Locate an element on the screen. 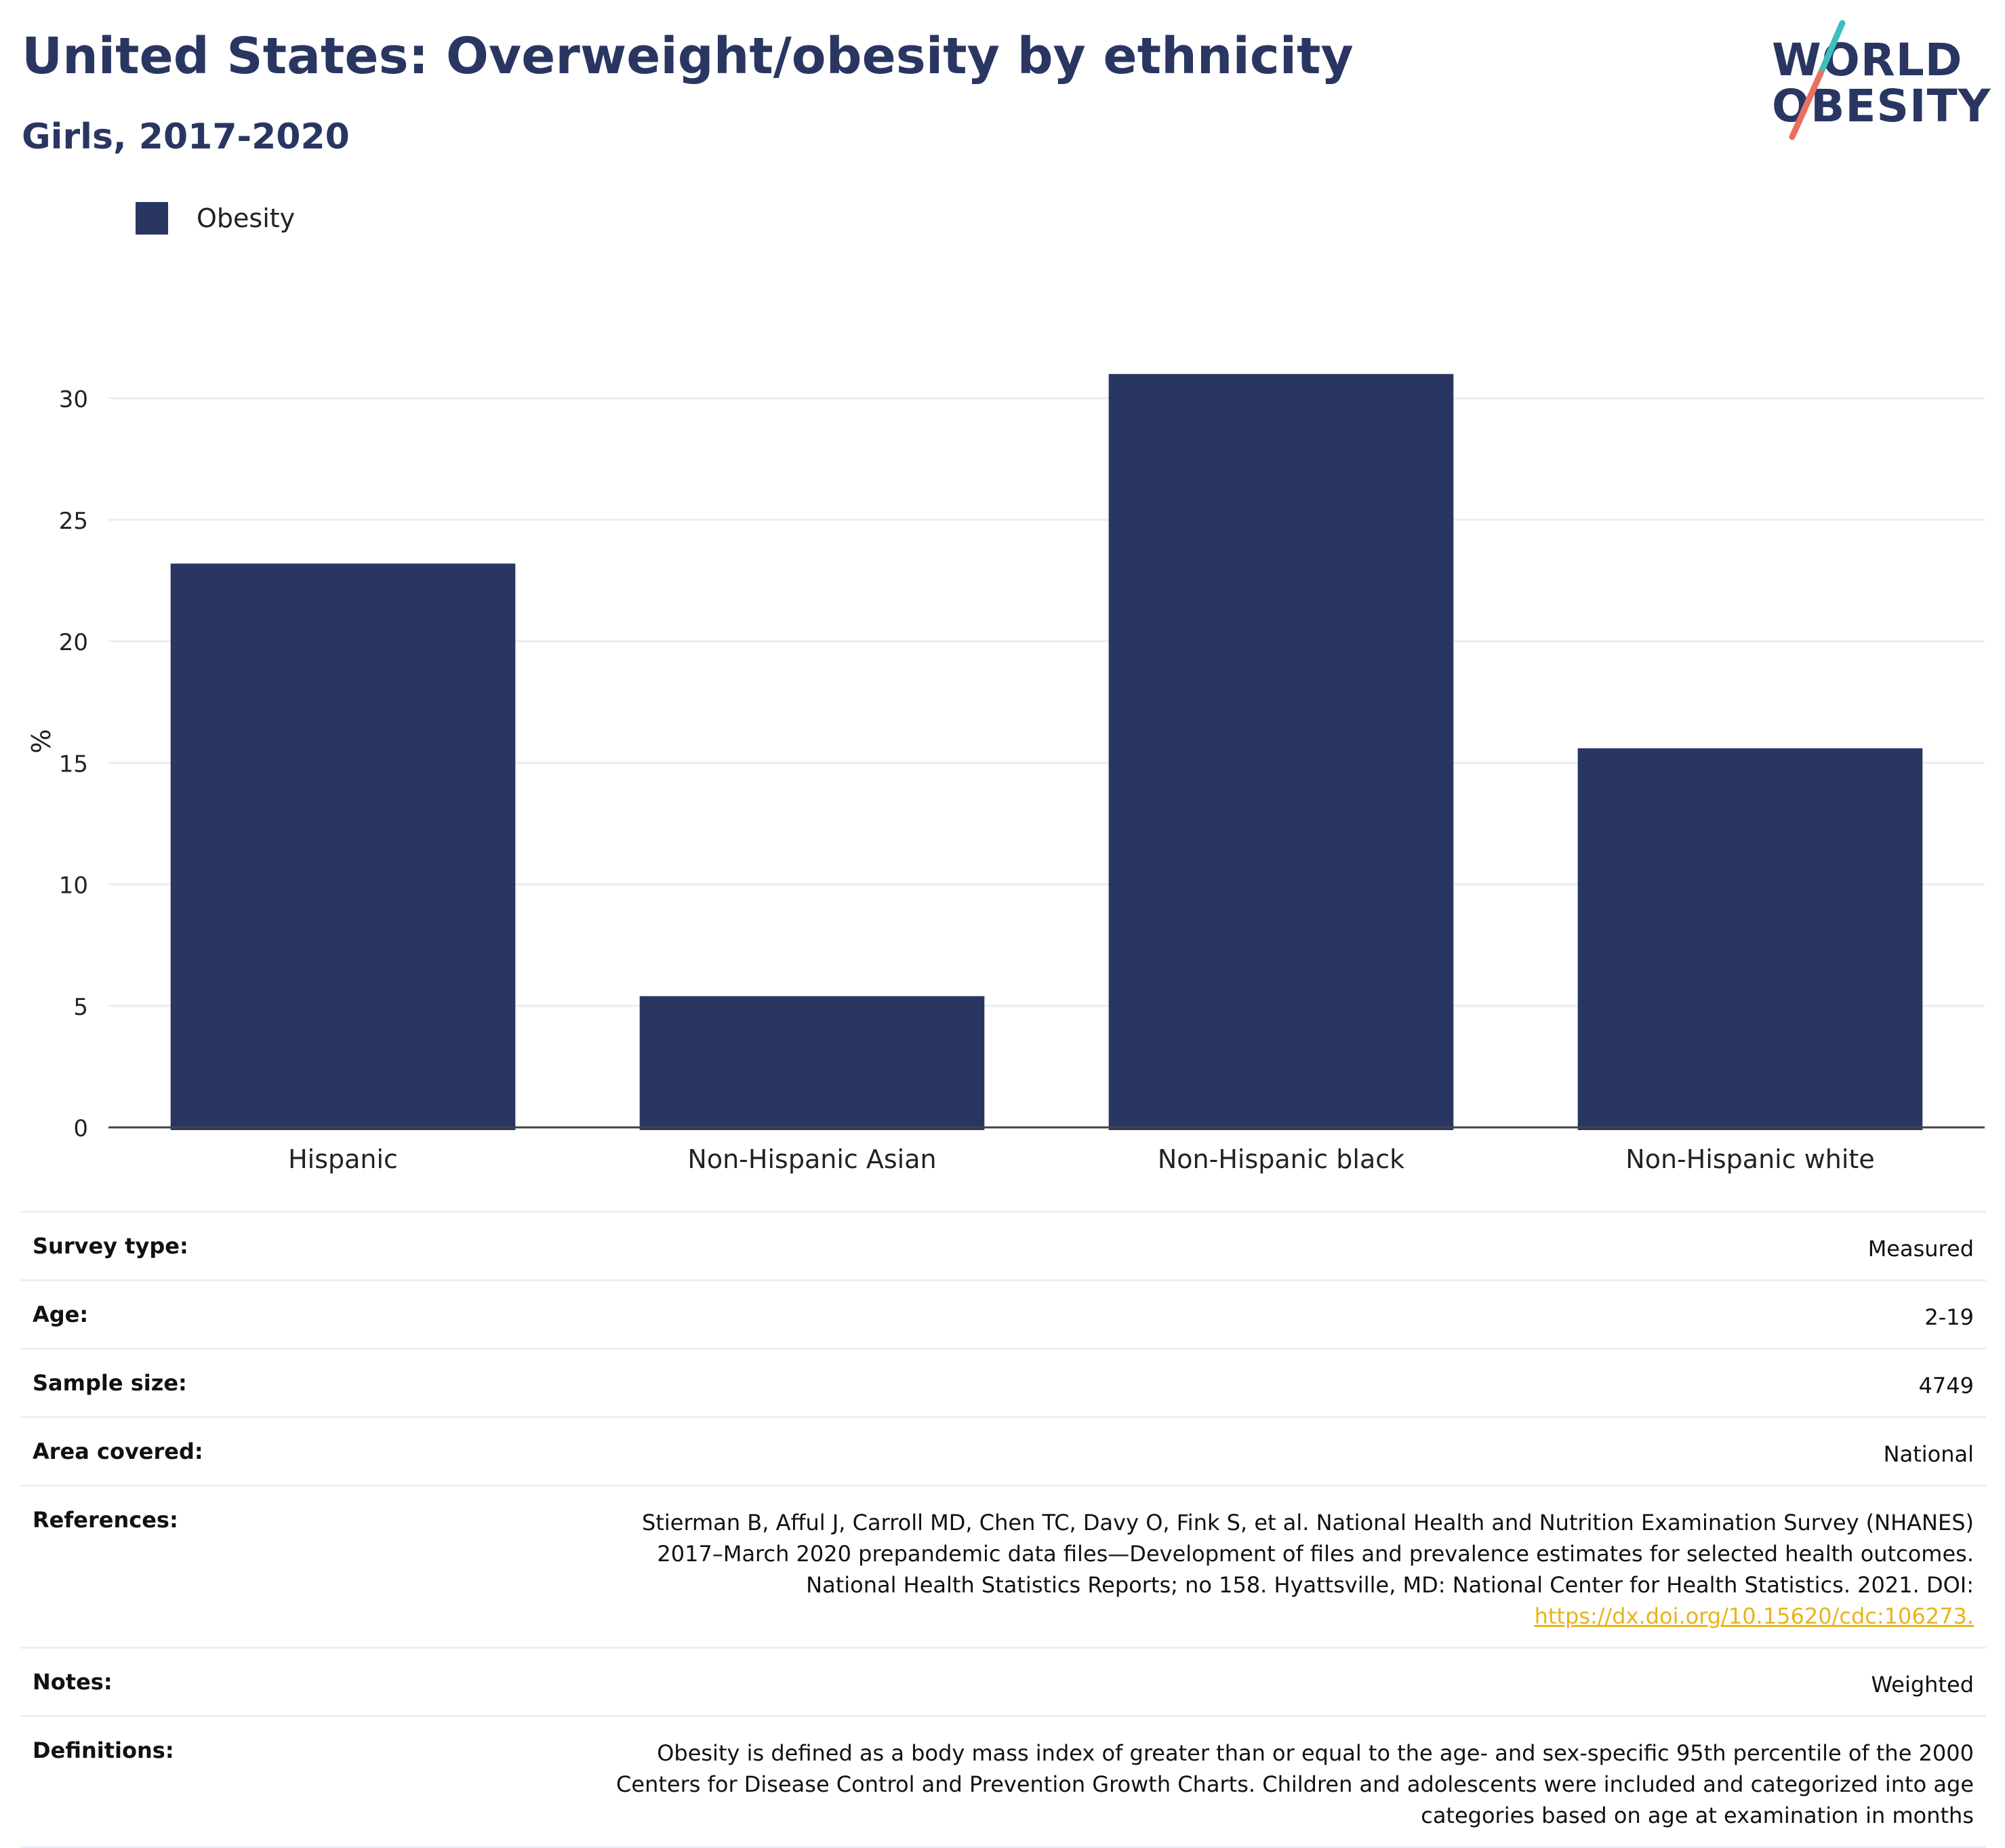 This screenshot has height=1848, width=2005. y-tick-label: 25 is located at coordinates (73, 521).